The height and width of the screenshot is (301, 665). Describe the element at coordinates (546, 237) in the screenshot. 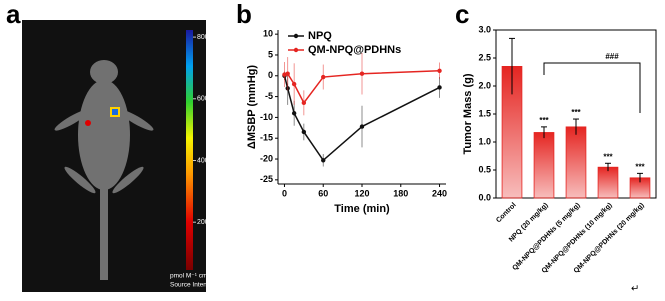

I see `x-tick-label: QM-NPQ@PDHNs (5 mg/kg)` at that location.